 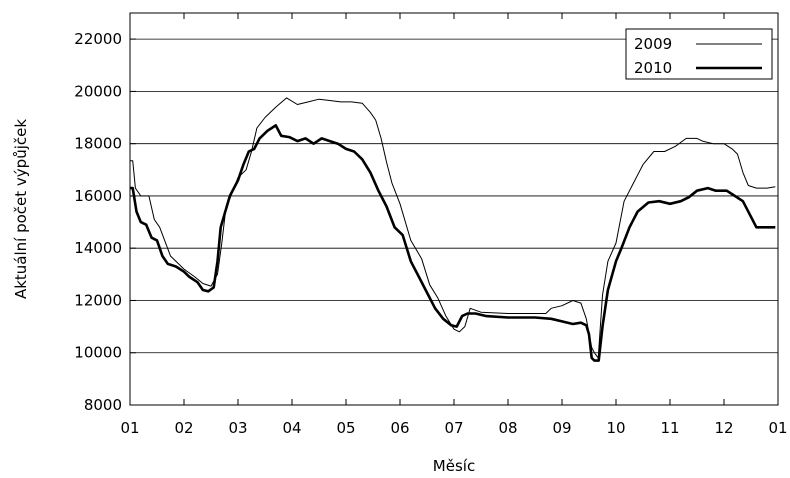 What do you see at coordinates (103, 405) in the screenshot?
I see `y-tick-label: 8000` at bounding box center [103, 405].